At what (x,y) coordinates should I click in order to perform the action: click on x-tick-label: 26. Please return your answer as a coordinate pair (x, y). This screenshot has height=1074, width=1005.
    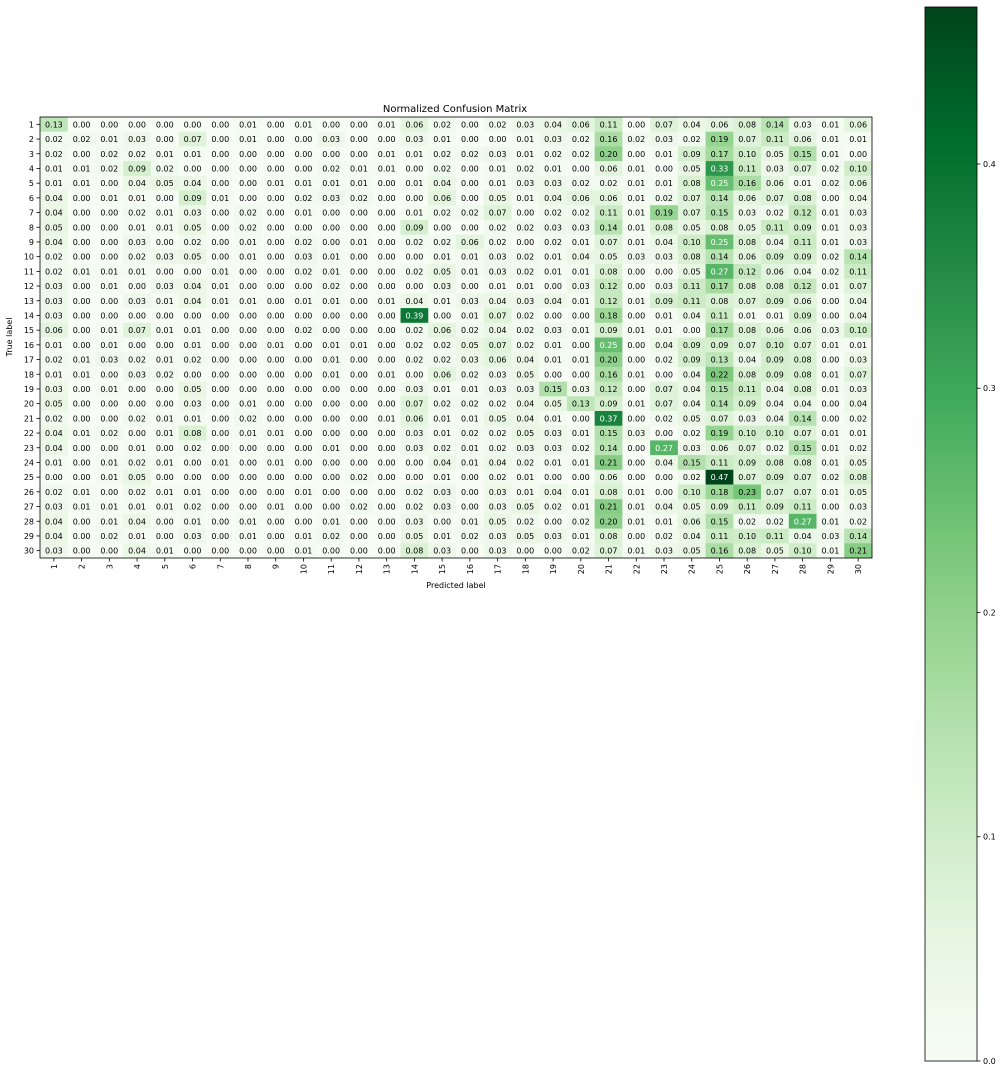
    Looking at the image, I should click on (747, 569).